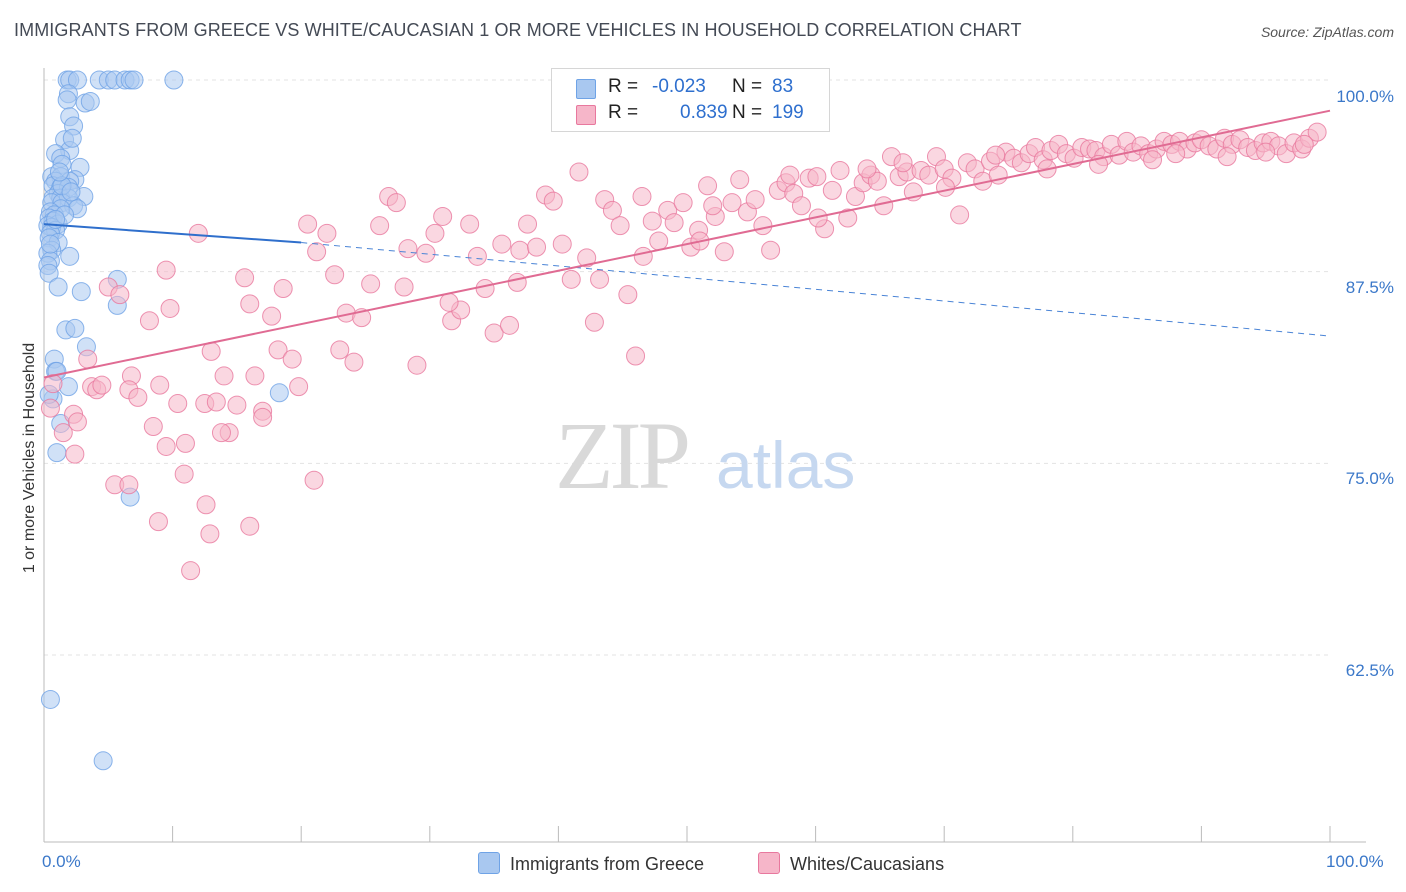 This screenshot has width=1406, height=892. I want to click on legend-n-value: 83, so click(783, 86).